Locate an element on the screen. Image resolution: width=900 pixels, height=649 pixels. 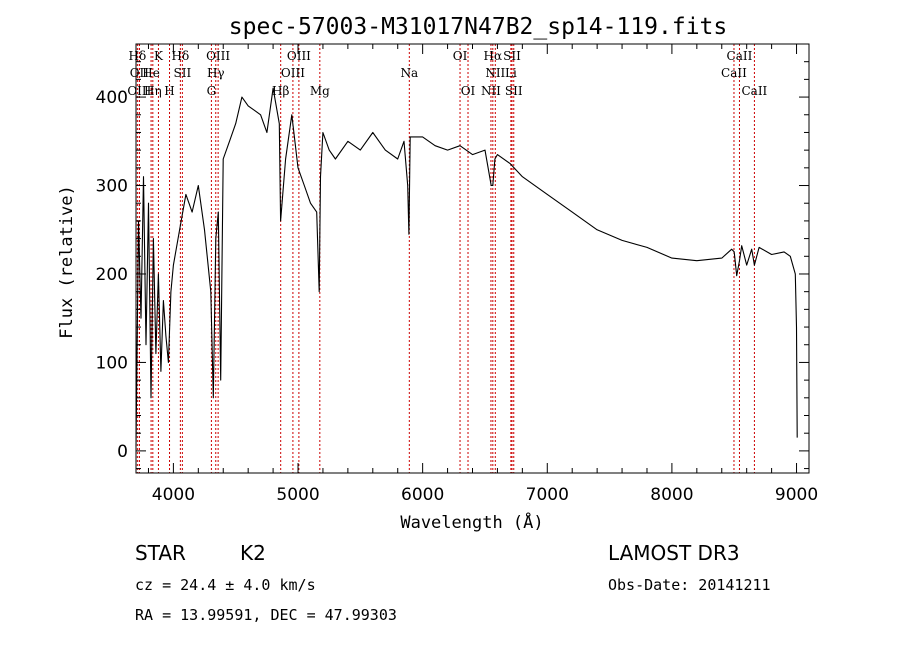
x-tick-label: 7000 is located at coordinates (547, 495).